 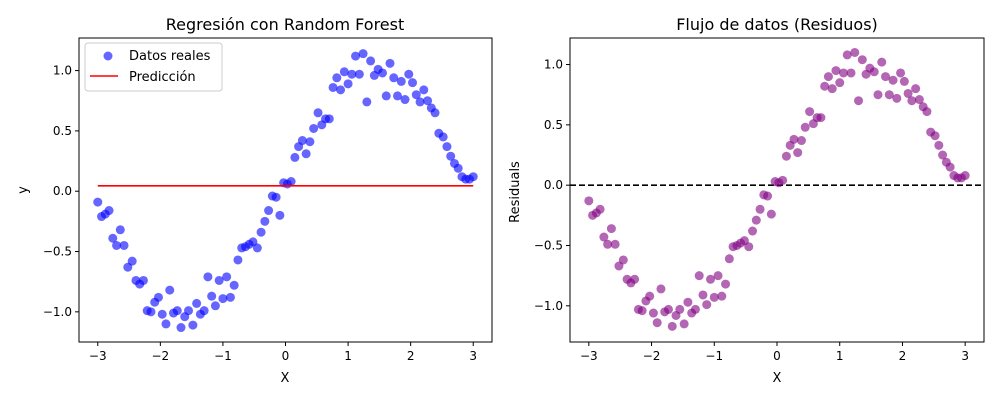 What do you see at coordinates (411, 356) in the screenshot?
I see `x-tick-label: 2` at bounding box center [411, 356].